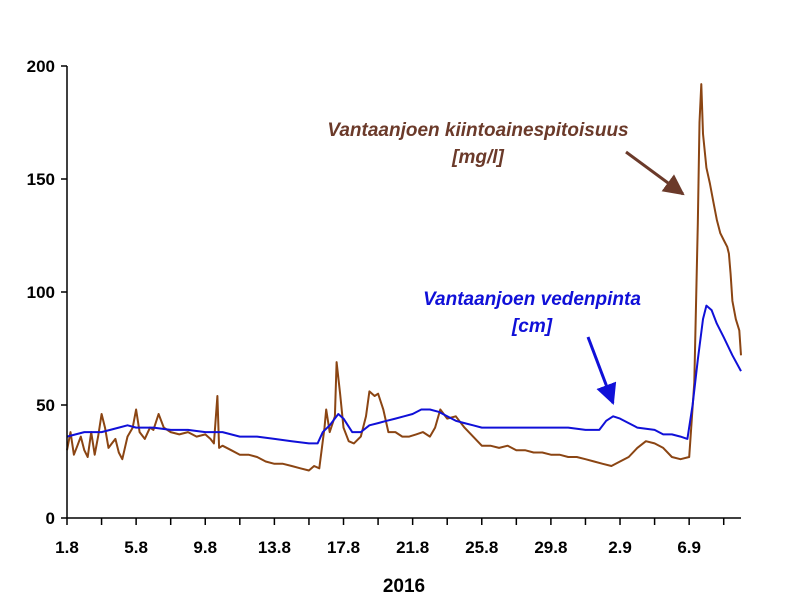 This screenshot has width=800, height=601. What do you see at coordinates (390, 537) in the screenshot?
I see `x-axis-ticks: 1.8 5.8 9.8 13.8 17.8 21.8 25.8 29.8 2.9 6.9` at bounding box center [390, 537].